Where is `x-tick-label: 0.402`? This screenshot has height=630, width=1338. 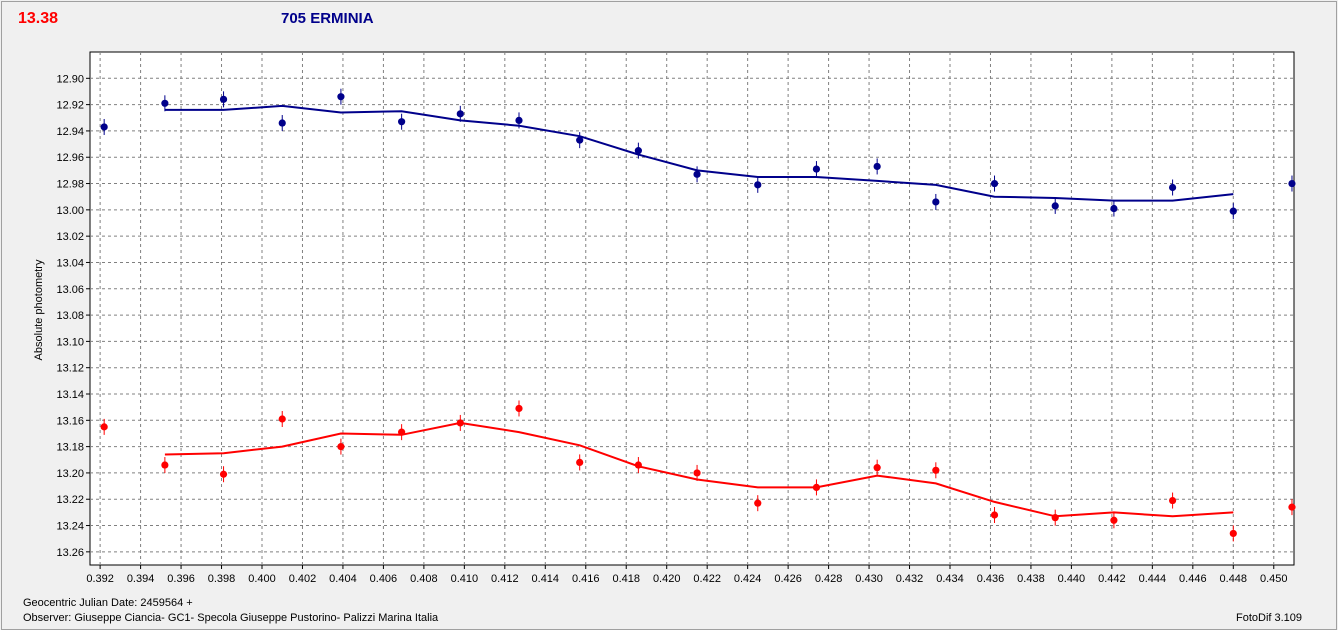
x-tick-label: 0.402 is located at coordinates (303, 579).